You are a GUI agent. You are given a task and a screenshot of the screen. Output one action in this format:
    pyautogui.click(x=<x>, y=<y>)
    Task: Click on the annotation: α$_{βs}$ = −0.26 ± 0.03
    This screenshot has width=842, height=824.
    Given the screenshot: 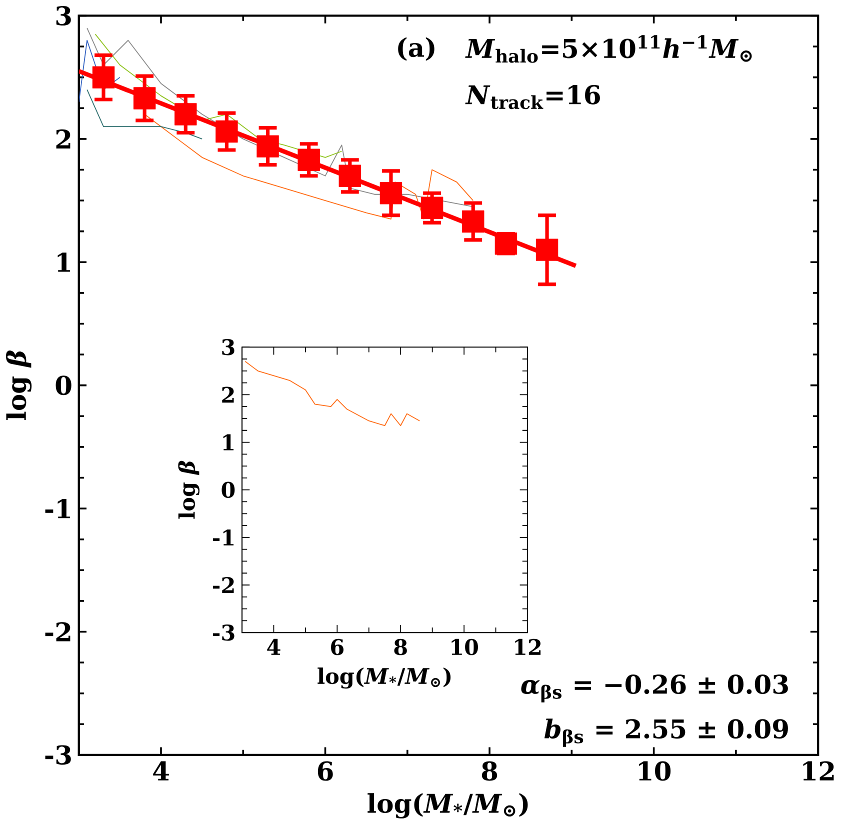 What is the action you would take?
    pyautogui.click(x=654, y=688)
    